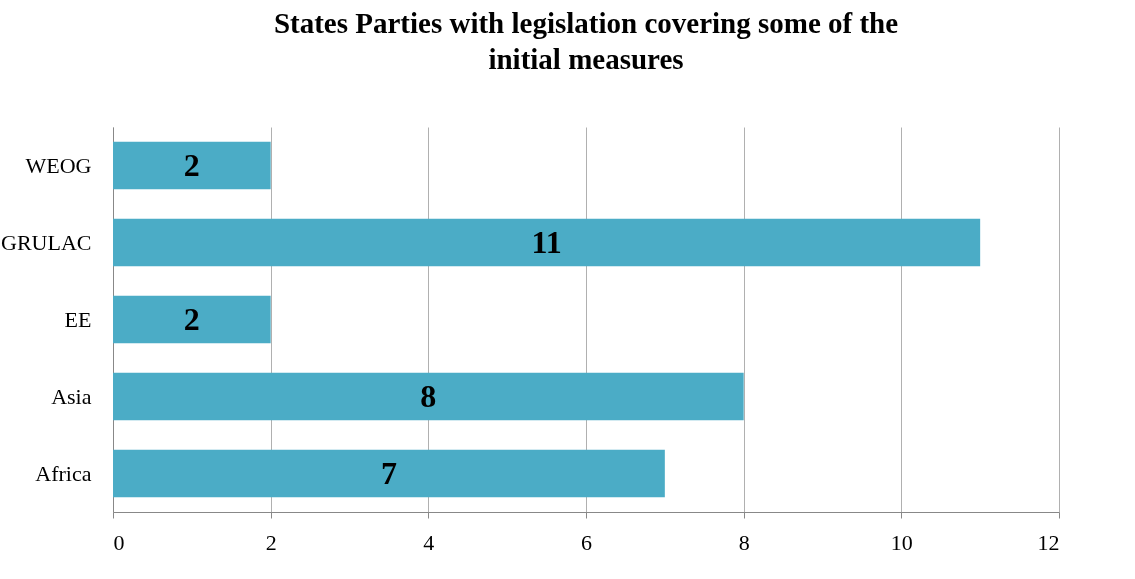  Describe the element at coordinates (429, 542) in the screenshot. I see `x-tick-label: 4` at that location.